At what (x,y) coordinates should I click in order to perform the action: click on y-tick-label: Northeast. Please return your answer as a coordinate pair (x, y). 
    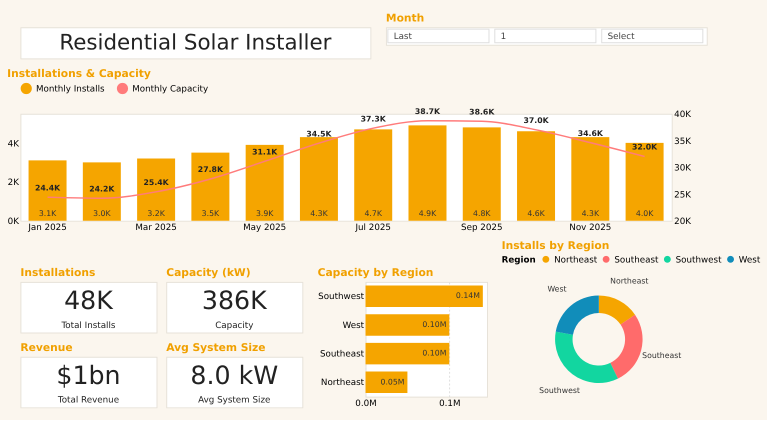
    Looking at the image, I should click on (342, 383).